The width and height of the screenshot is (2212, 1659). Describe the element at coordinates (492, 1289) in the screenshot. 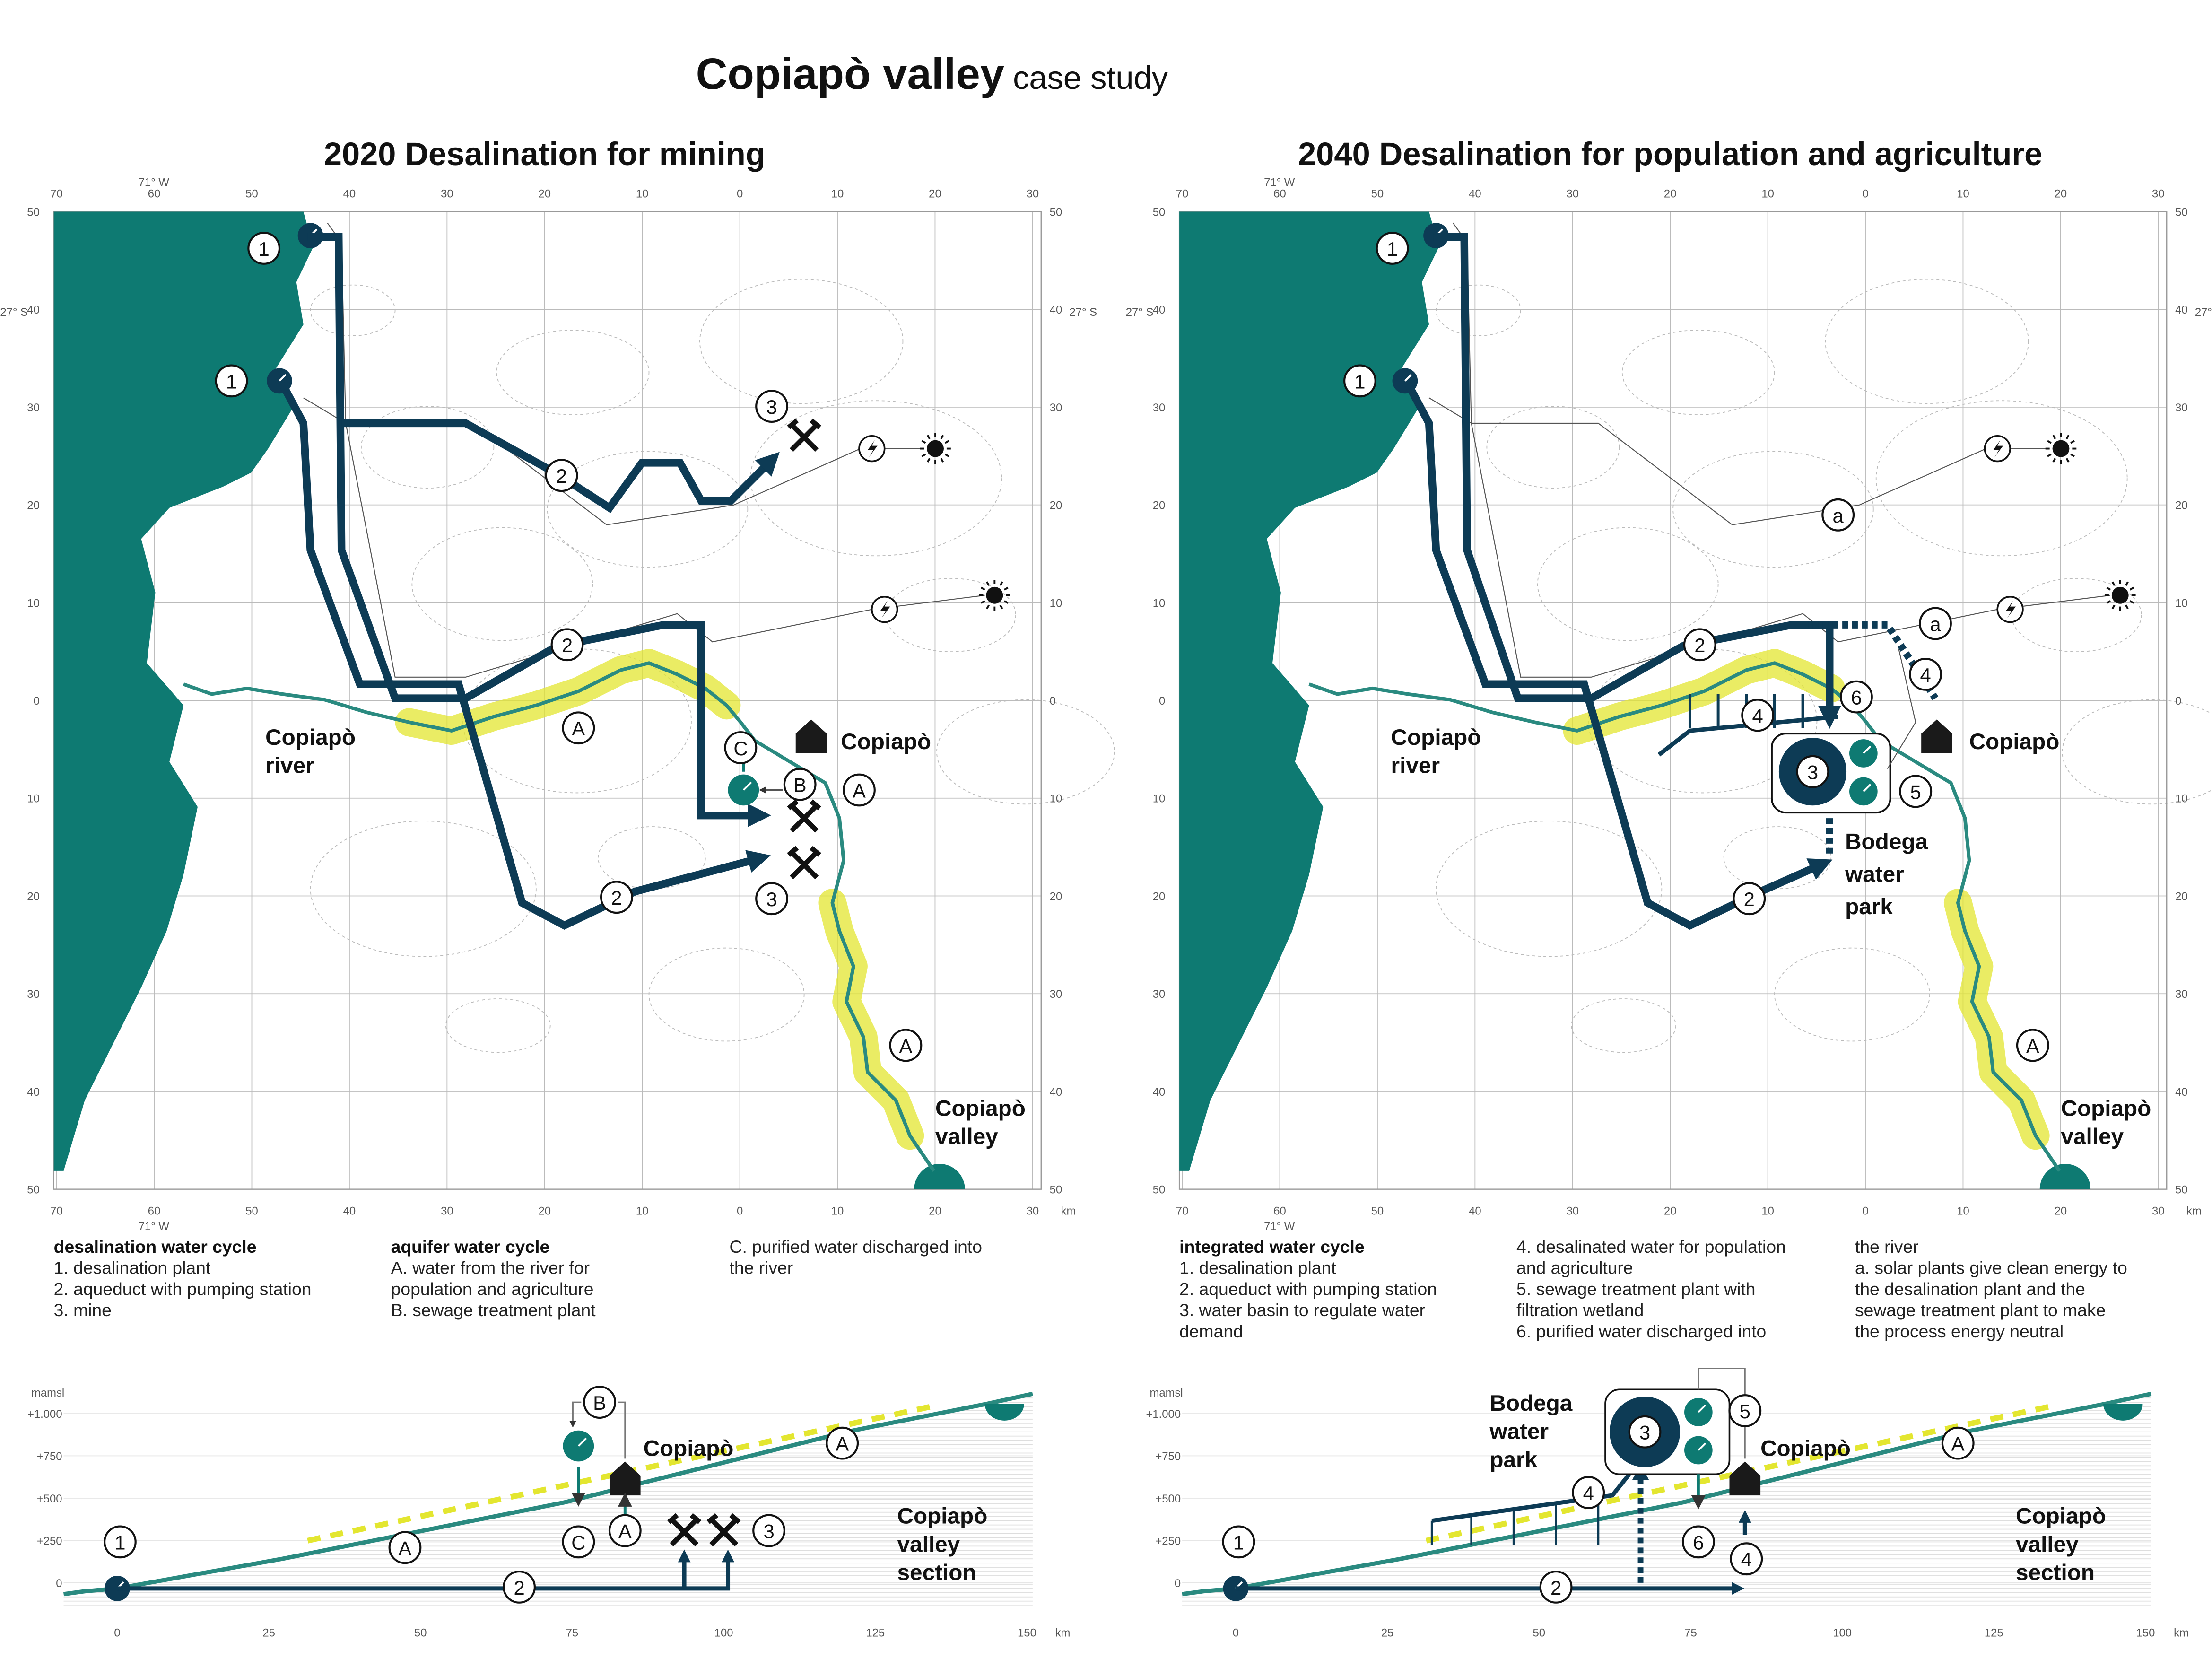

I see `legend-text: population and agriculture` at that location.